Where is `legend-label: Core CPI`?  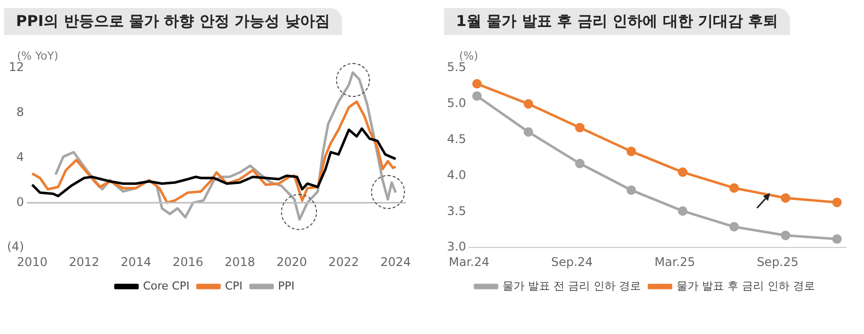
legend-label: Core CPI is located at coordinates (166, 285).